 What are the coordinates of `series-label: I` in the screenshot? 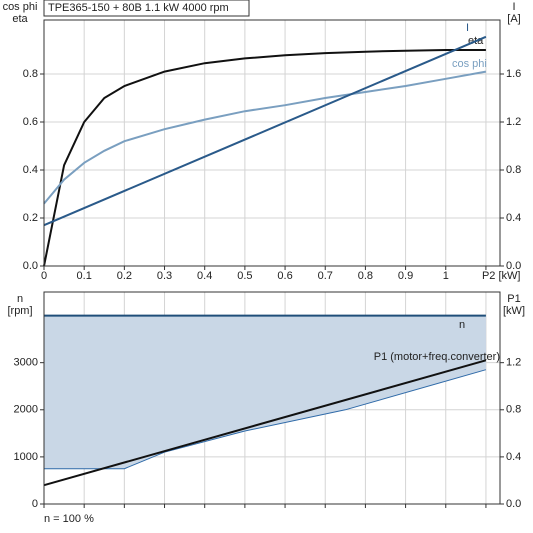 It's located at (467, 28).